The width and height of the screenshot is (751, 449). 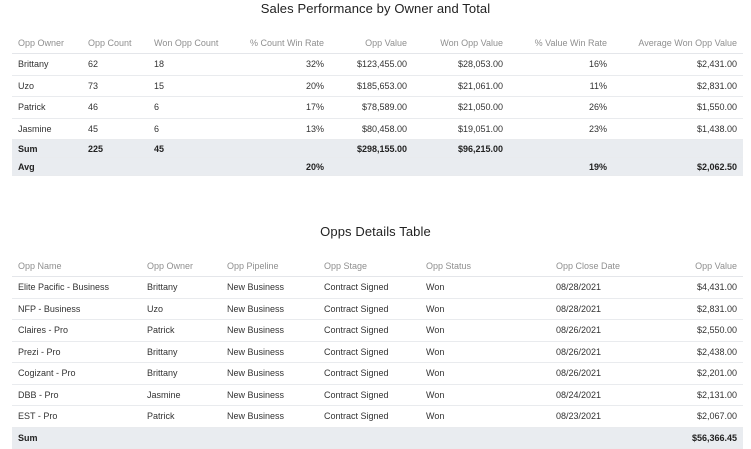 I want to click on table-cell: 17%, so click(x=286, y=107).